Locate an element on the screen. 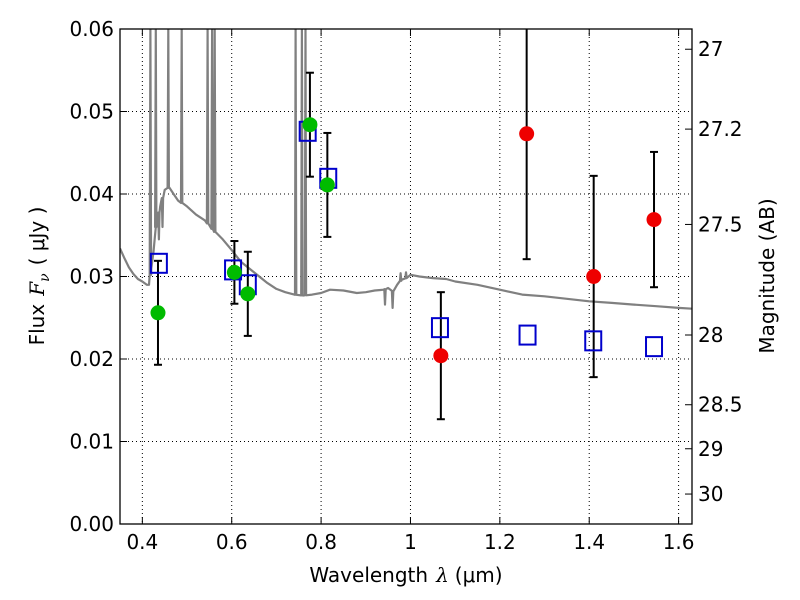 Image resolution: width=800 pixels, height=600 pixels. mag-tick-label: 27 is located at coordinates (710, 49).